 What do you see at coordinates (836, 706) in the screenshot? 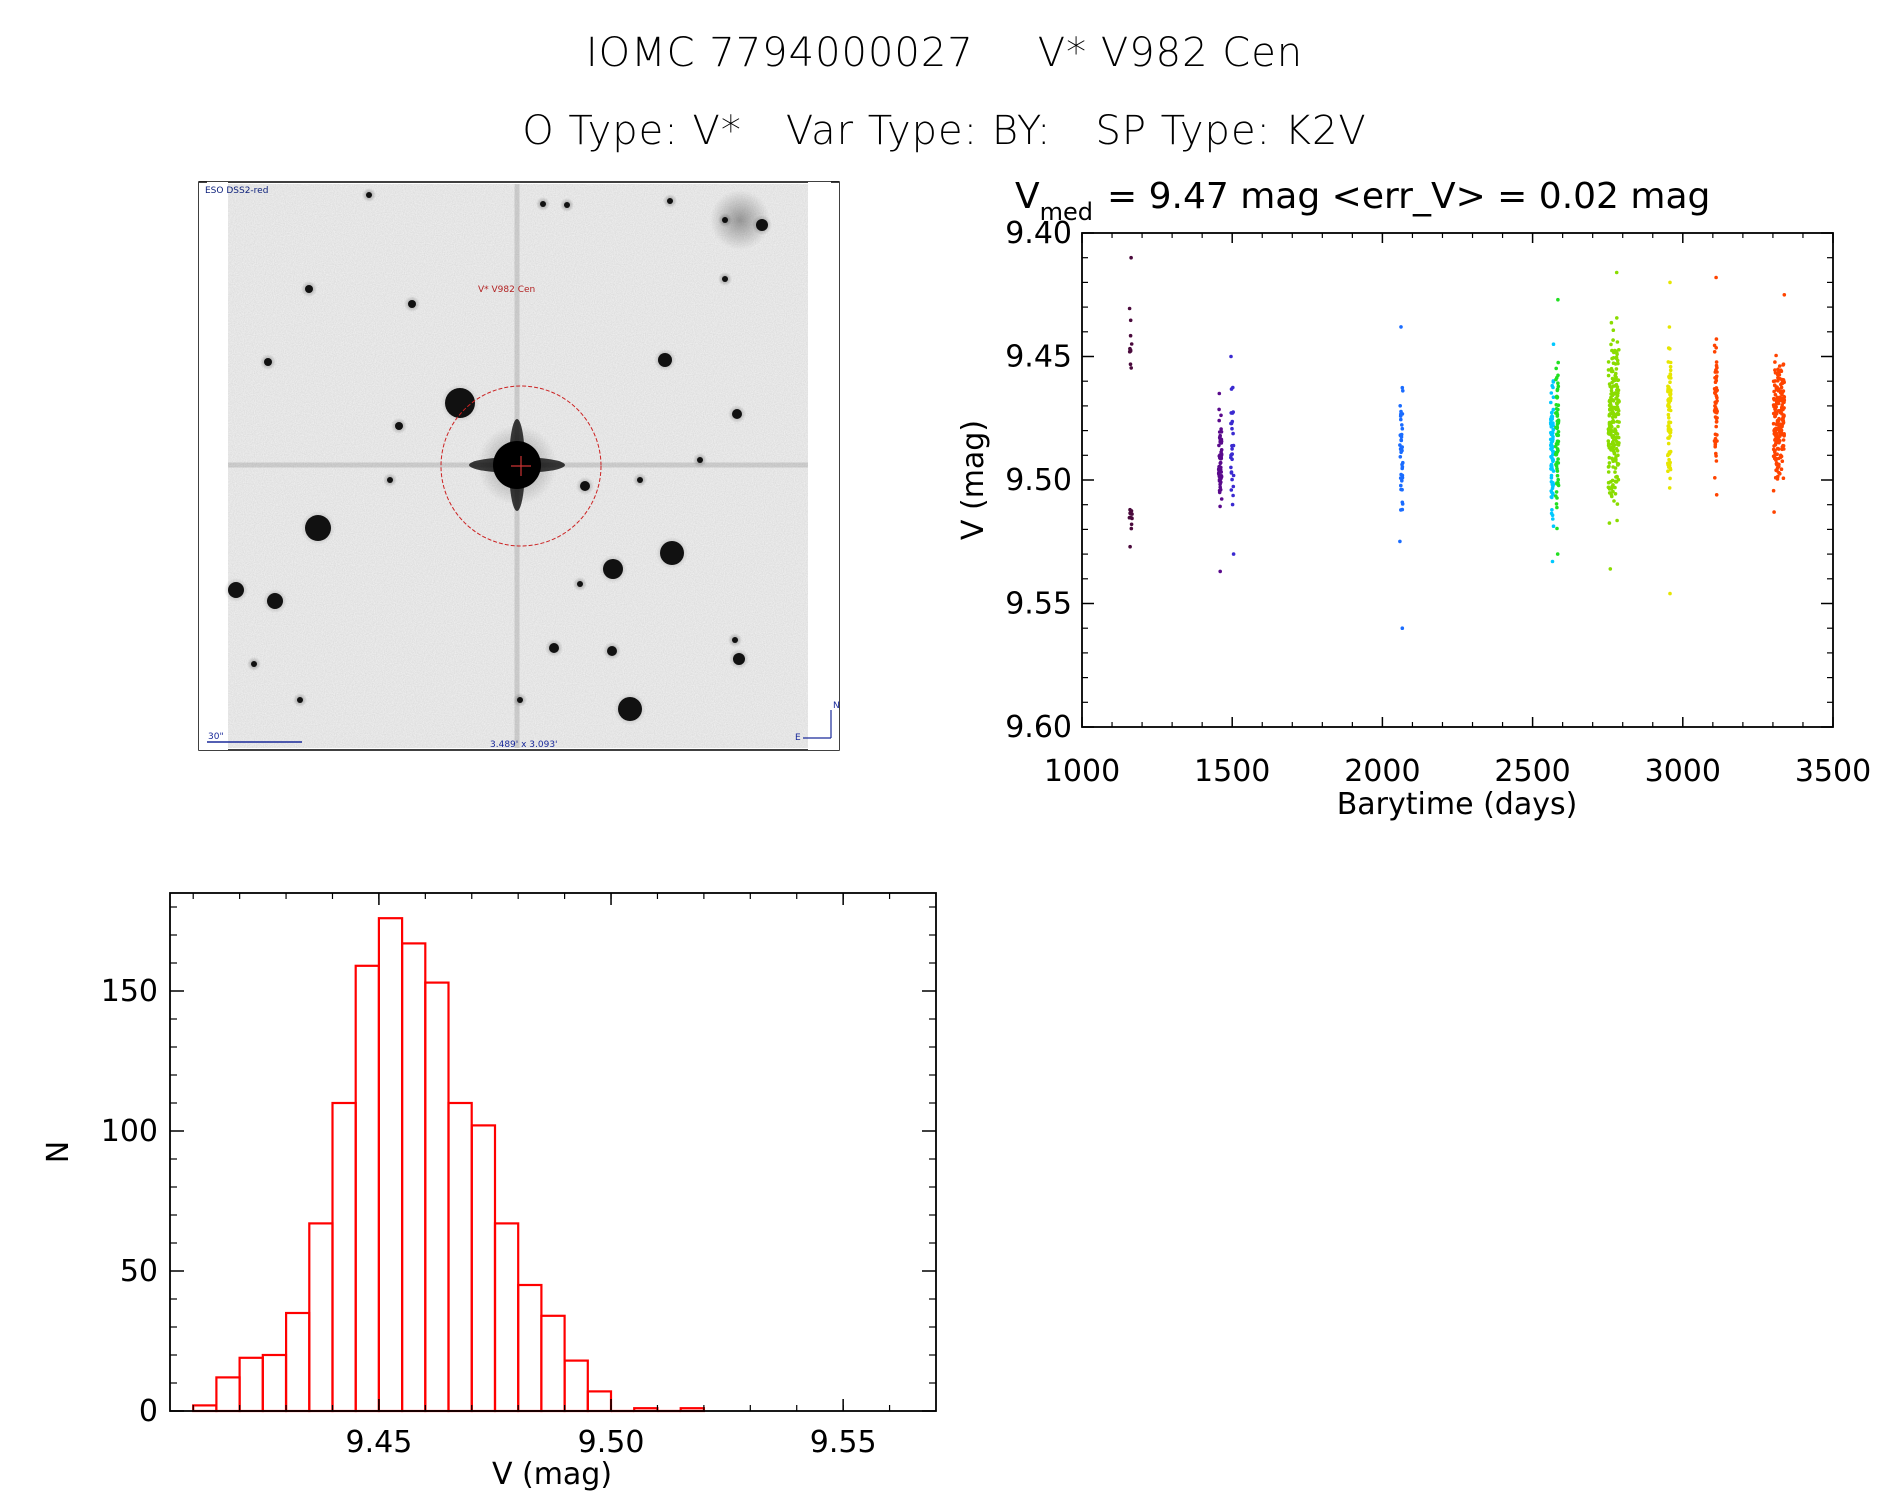
I see `compass-north-label: N` at bounding box center [836, 706].